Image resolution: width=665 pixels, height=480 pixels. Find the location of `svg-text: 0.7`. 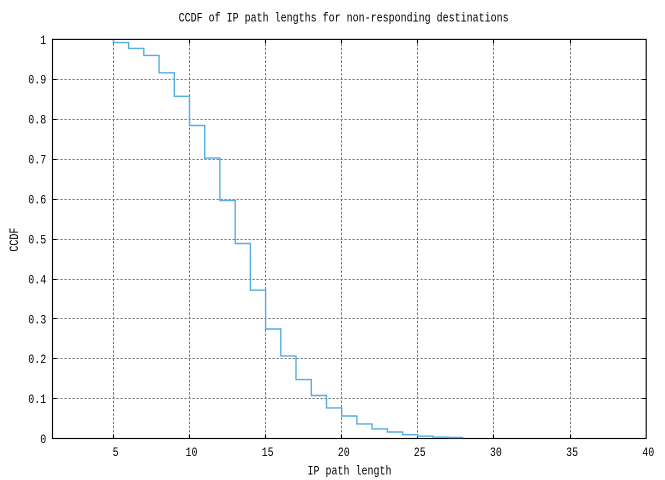

svg-text: 0.7 is located at coordinates (37, 160).